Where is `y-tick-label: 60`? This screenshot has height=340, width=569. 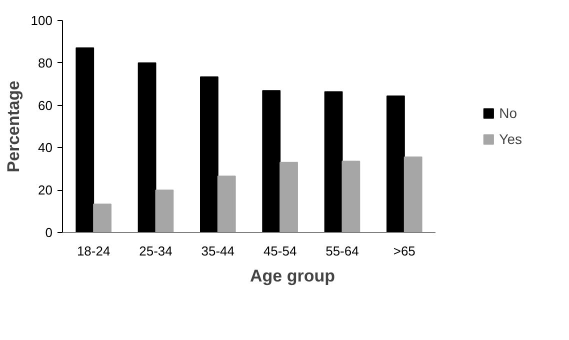 y-tick-label: 60 is located at coordinates (45, 105).